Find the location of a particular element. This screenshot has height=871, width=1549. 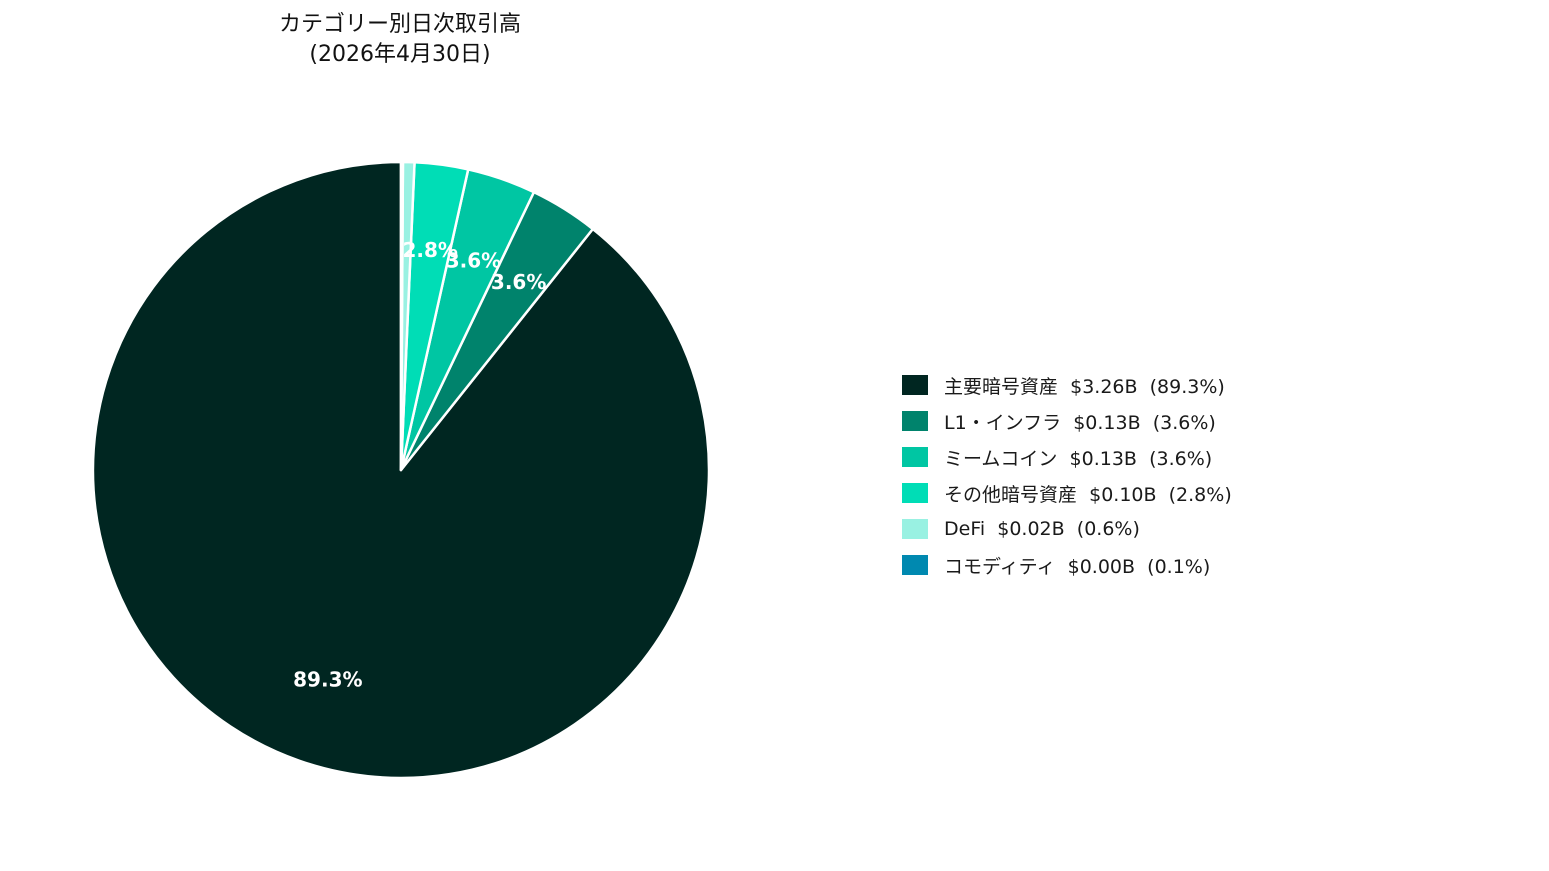

legend-name: L1・インフラ is located at coordinates (1003, 422).